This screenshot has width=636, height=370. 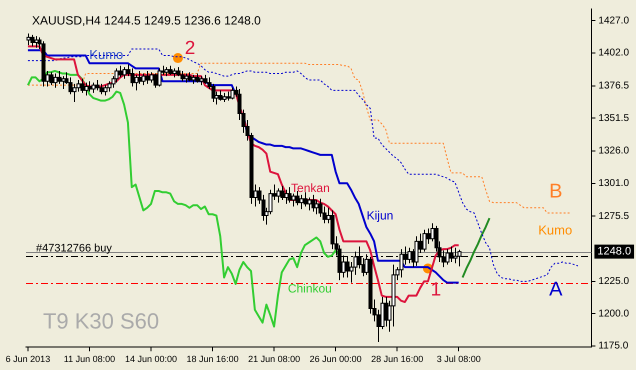 I want to click on series-label: Tenkan, so click(x=310, y=188).